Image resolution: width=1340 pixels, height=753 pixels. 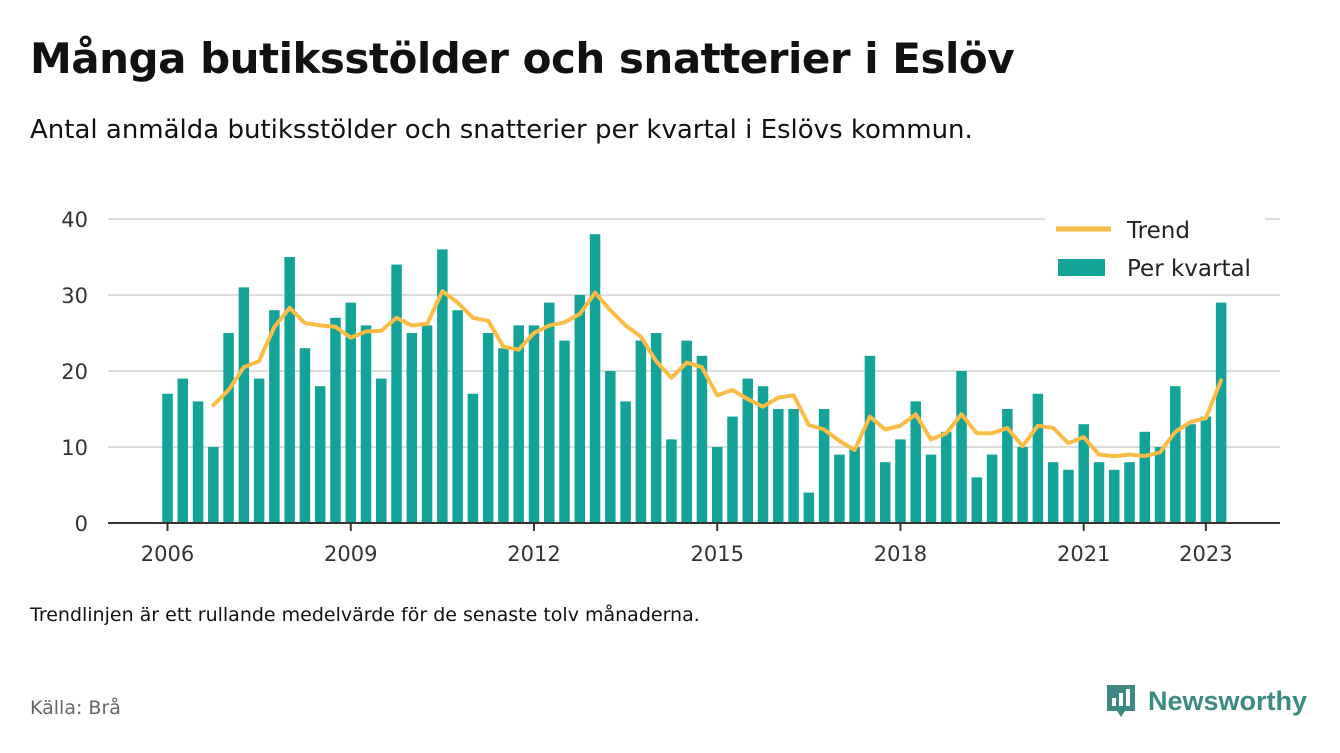 What do you see at coordinates (1158, 231) in the screenshot?
I see `legend-trend-label: Trend` at bounding box center [1158, 231].